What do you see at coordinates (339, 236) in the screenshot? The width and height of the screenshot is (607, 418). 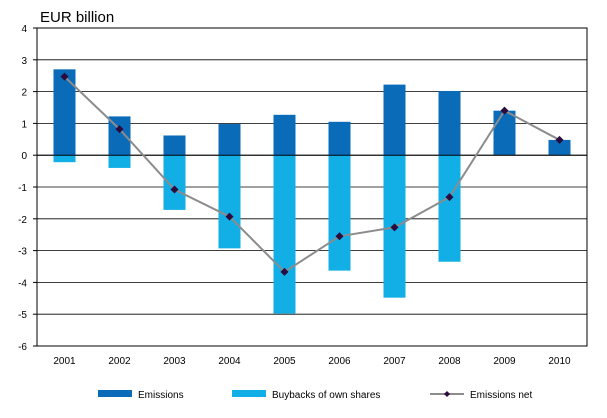 I see `point-emissions-net-2006` at bounding box center [339, 236].